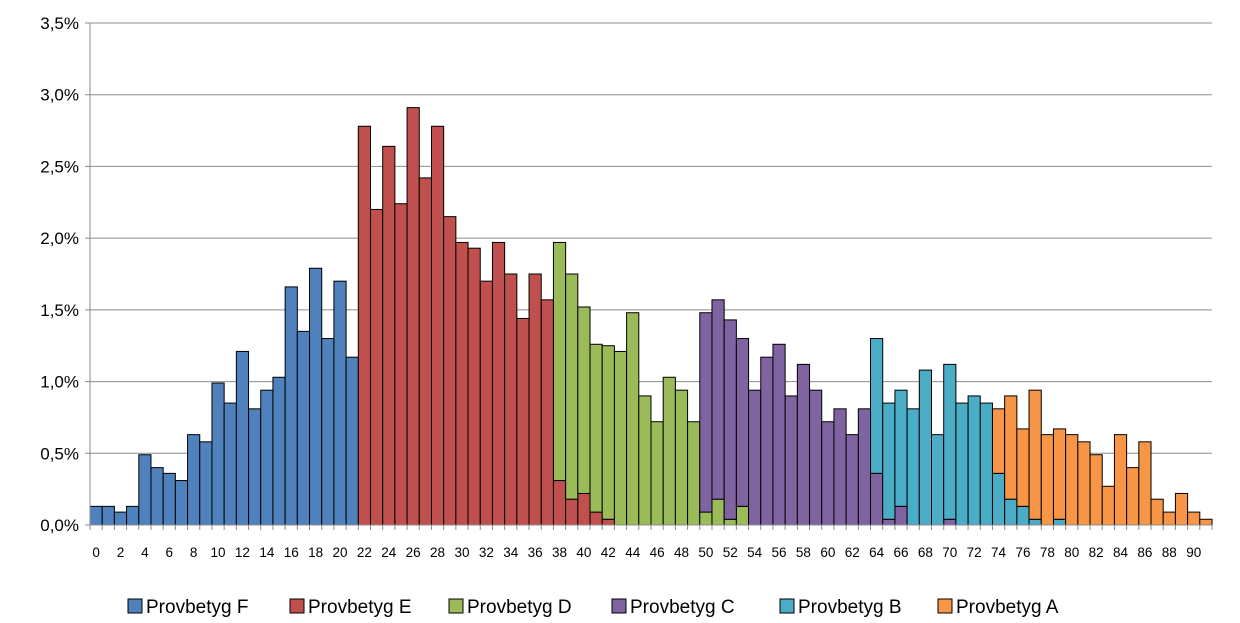  I want to click on legend-label: Provbetyg A, so click(1007, 607).